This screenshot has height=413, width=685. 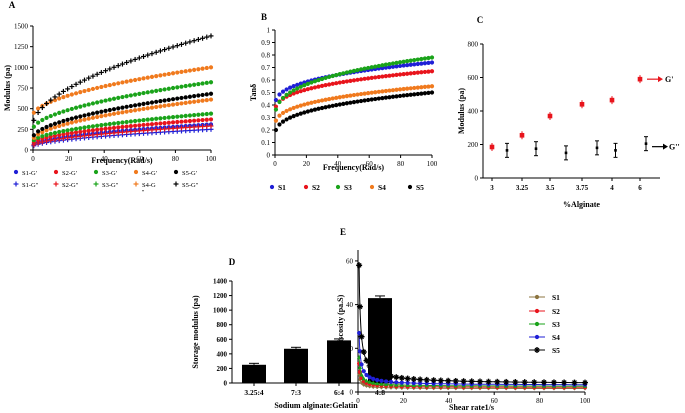 What do you see at coordinates (23, 89) in the screenshot?
I see `panel-a-ytick-label: 750` at bounding box center [23, 89].